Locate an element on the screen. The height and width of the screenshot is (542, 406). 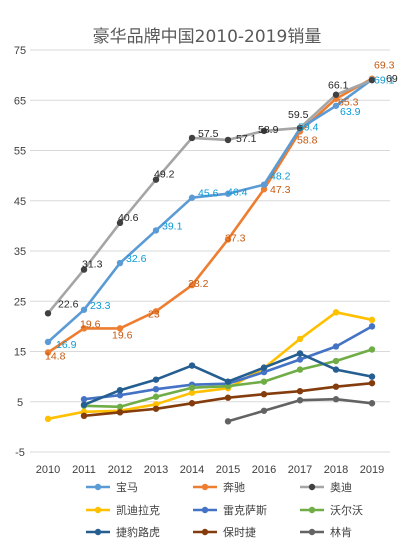
data-label: 69.1 is located at coordinates (384, 81).